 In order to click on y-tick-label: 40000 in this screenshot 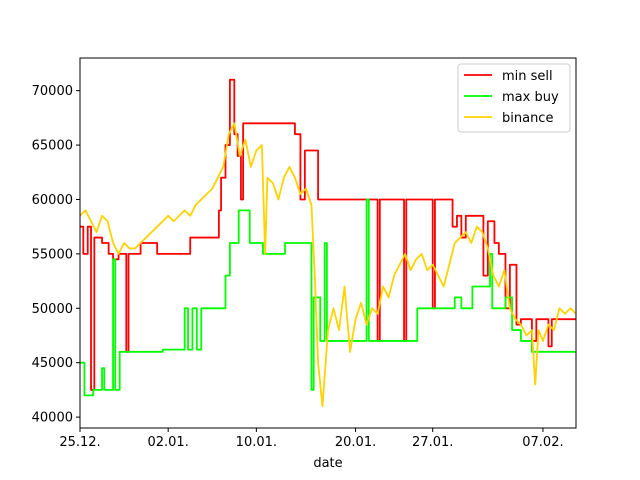, I will do `click(52, 418)`.